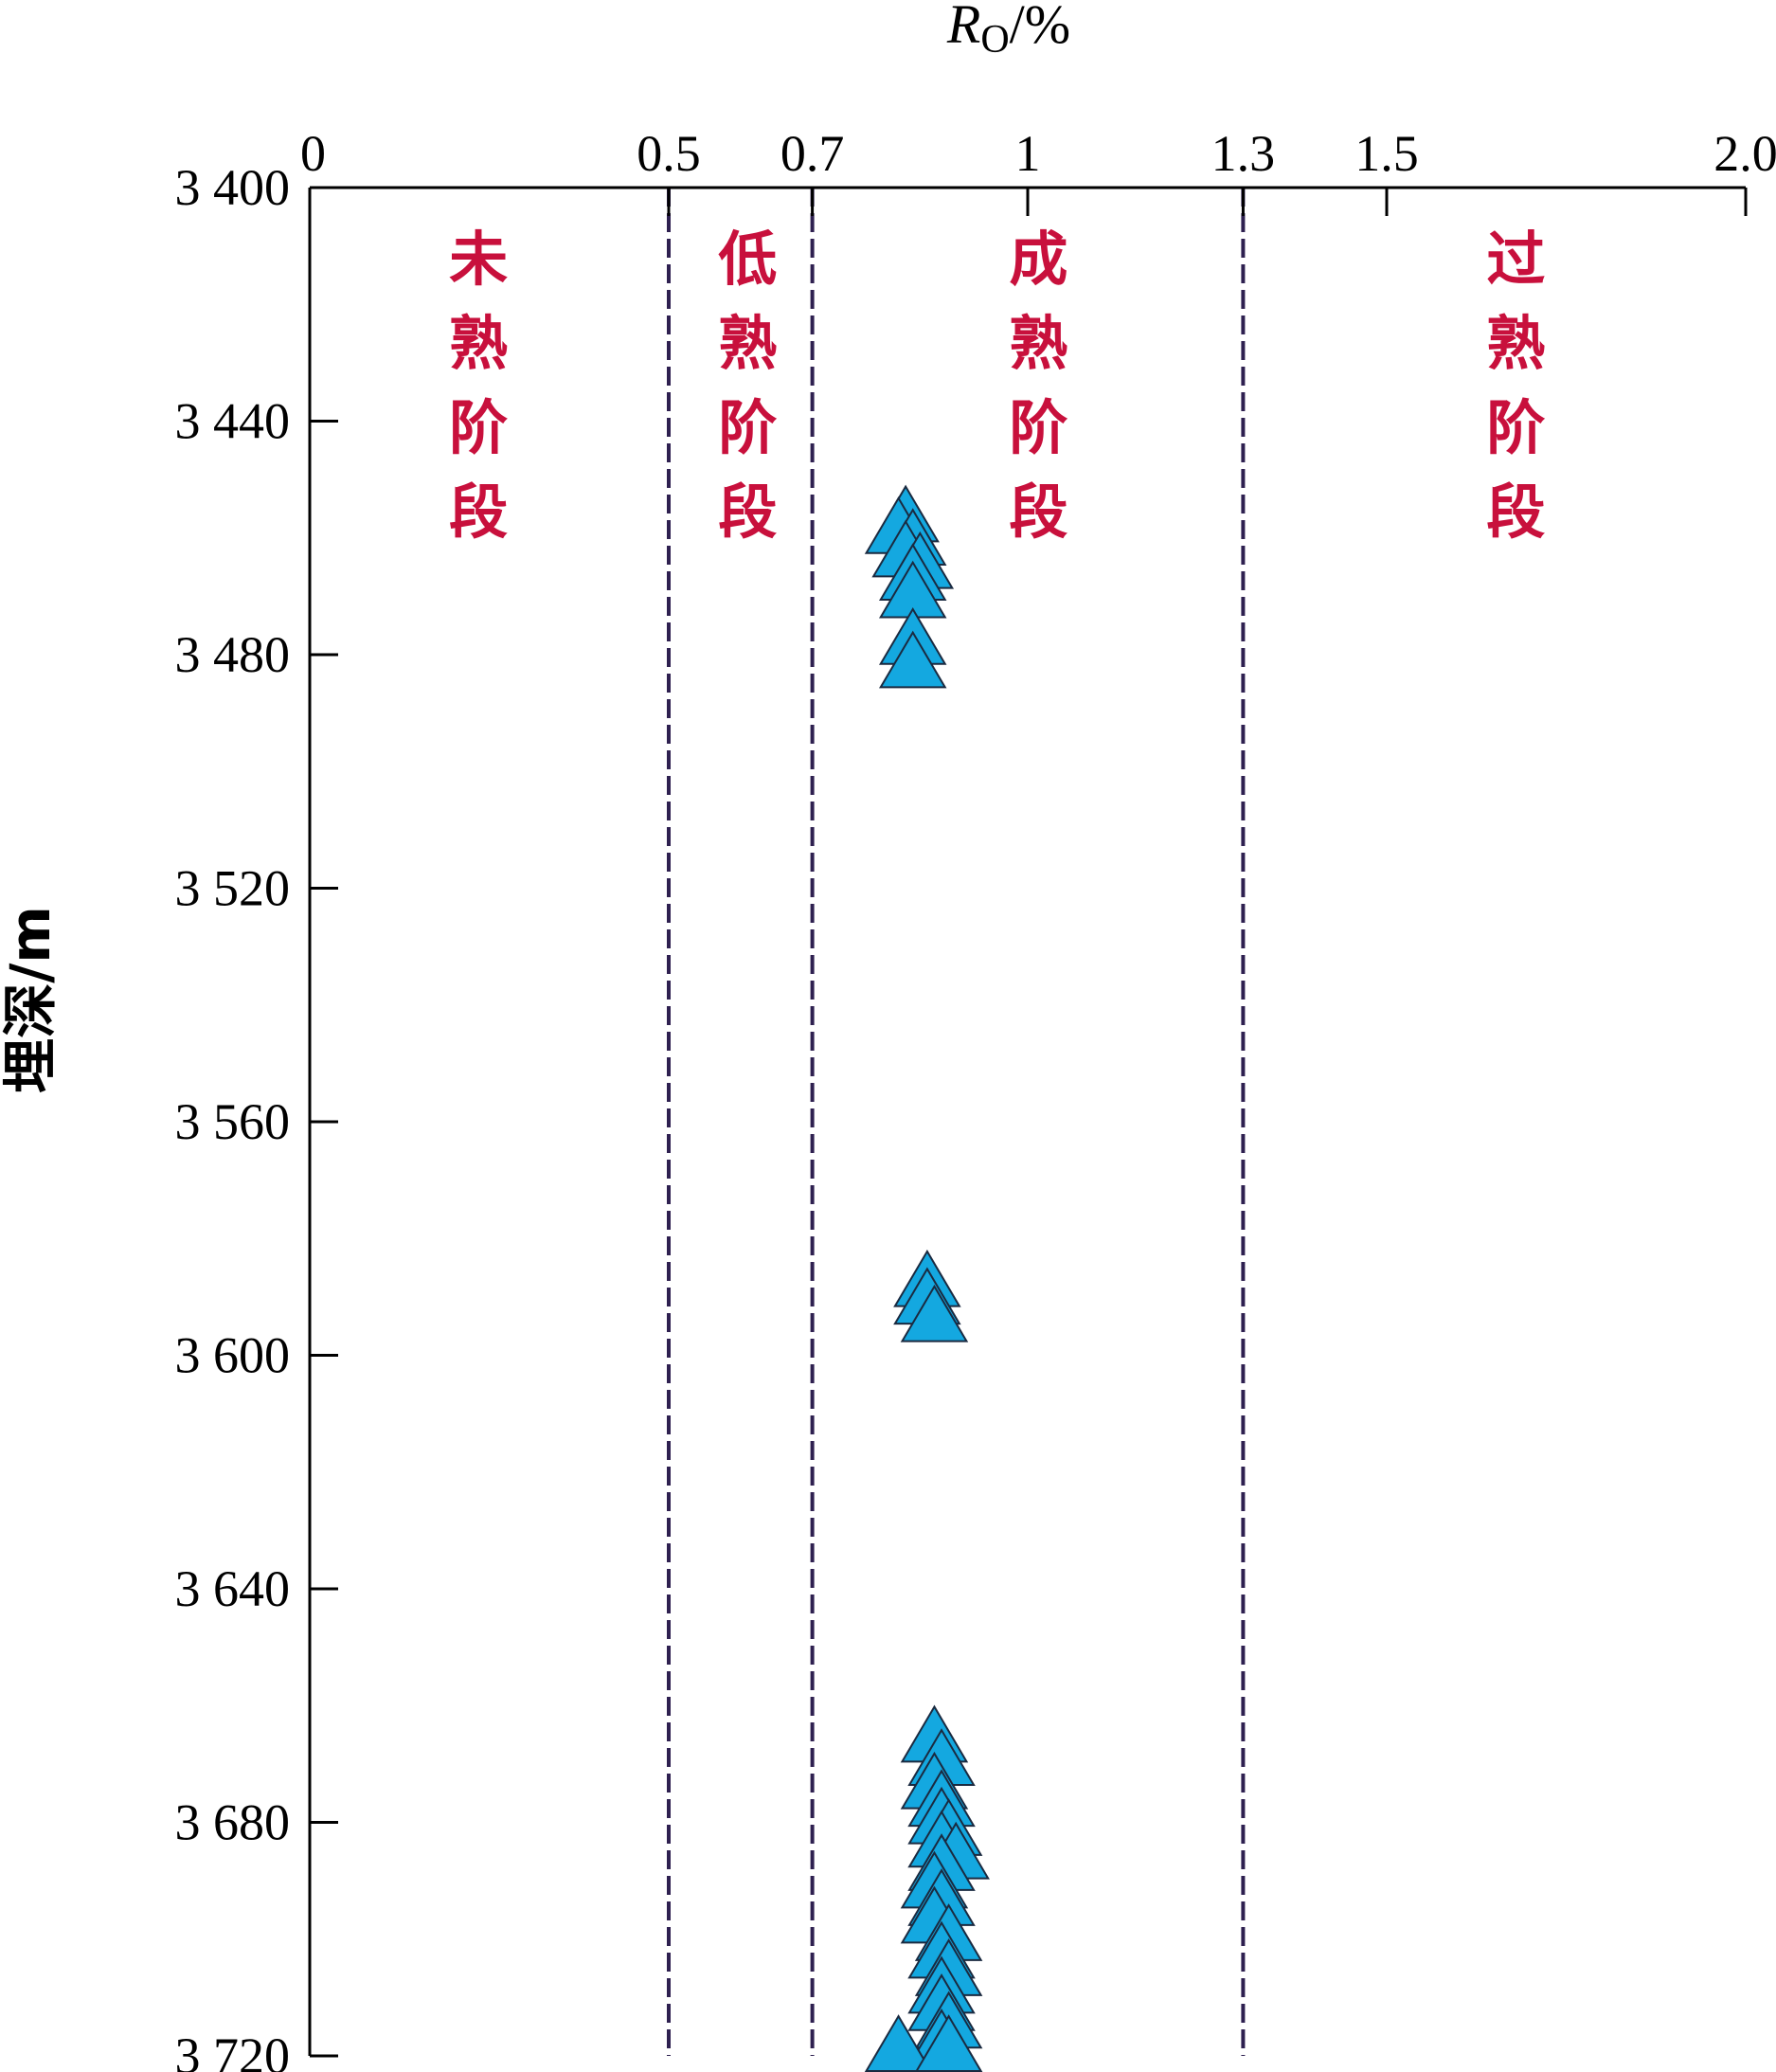  Describe the element at coordinates (233, 421) in the screenshot. I see `y-tick-label: 3 440` at that location.